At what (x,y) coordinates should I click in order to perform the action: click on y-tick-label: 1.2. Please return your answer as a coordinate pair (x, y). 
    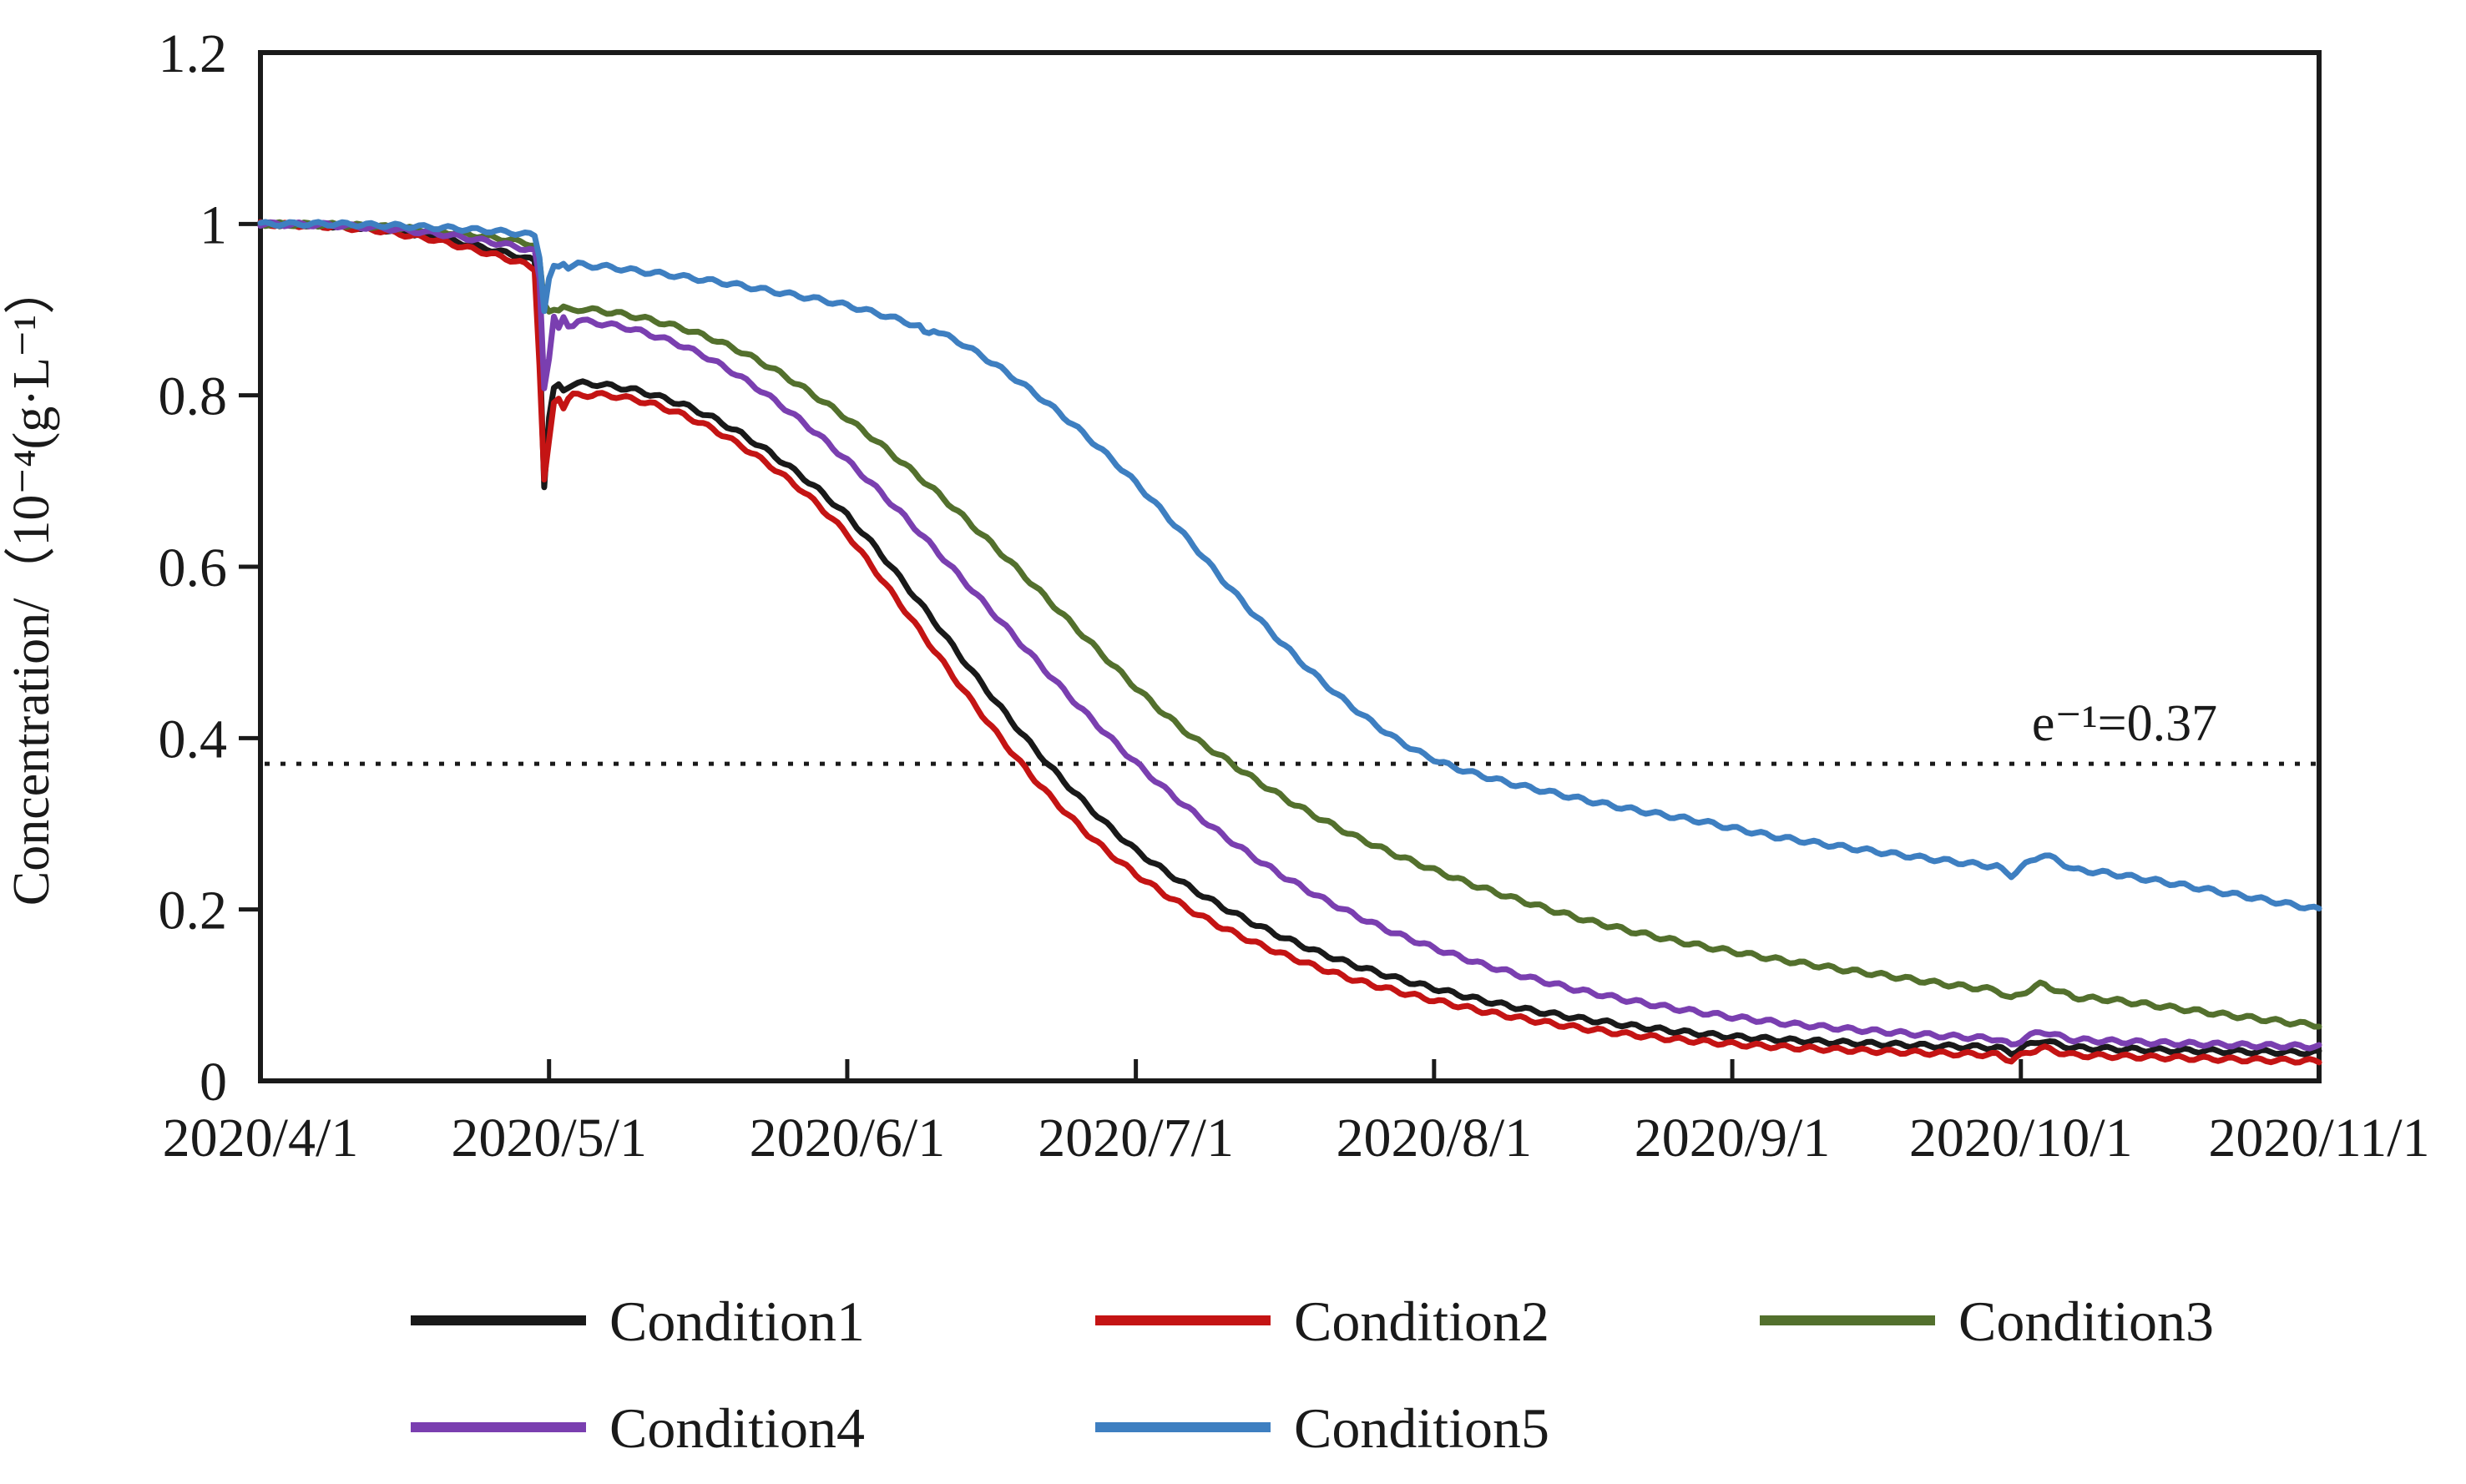
    Looking at the image, I should click on (193, 53).